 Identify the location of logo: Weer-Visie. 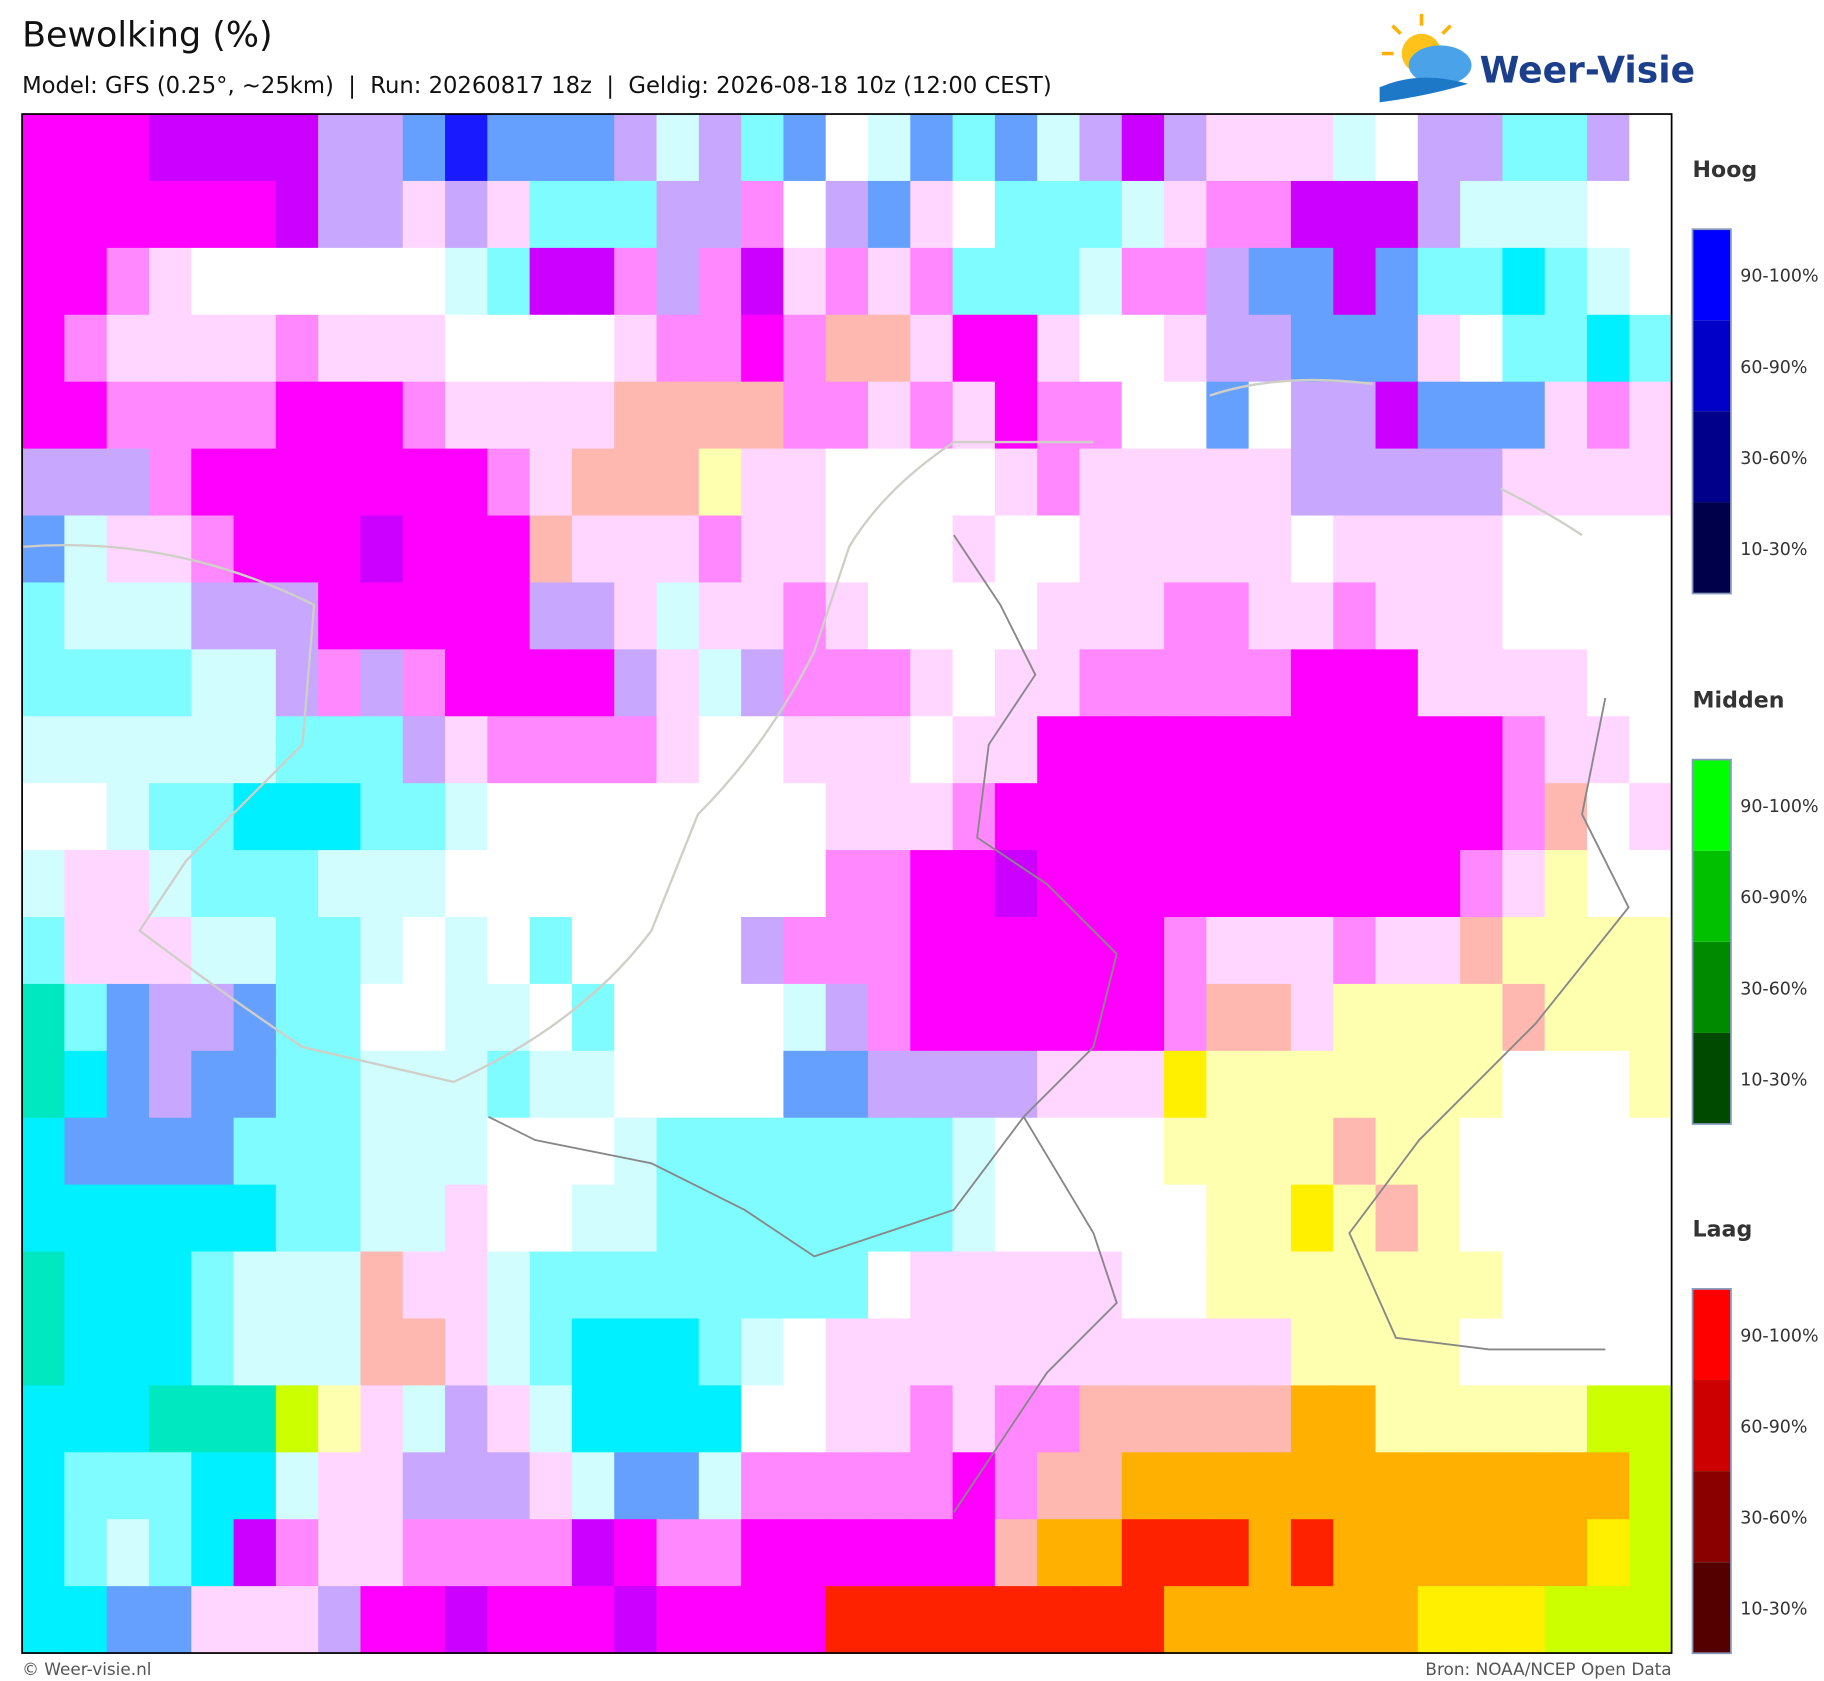
(1537, 58).